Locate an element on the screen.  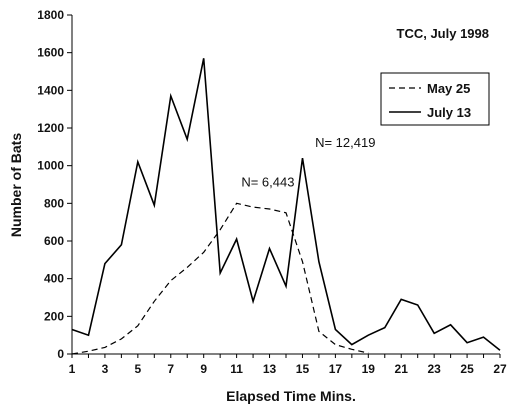
annotation-label: N= 6,443 is located at coordinates (267, 181).